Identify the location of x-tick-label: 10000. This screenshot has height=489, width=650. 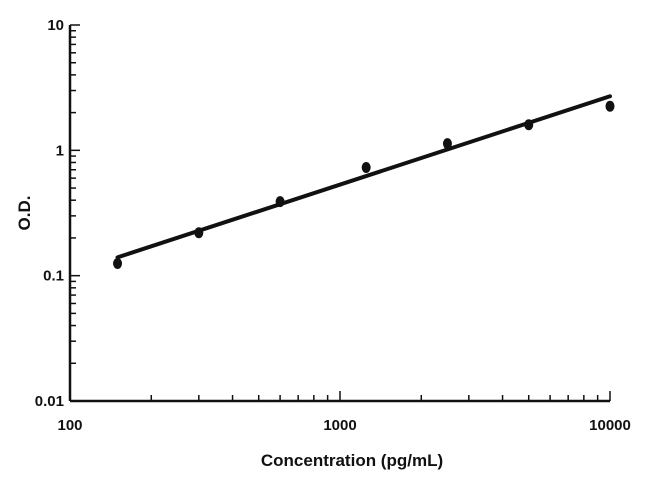
(610, 425).